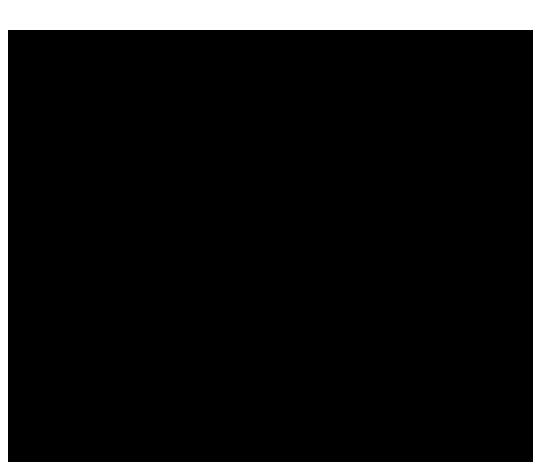 This screenshot has width=542, height=470. Describe the element at coordinates (271, 15) in the screenshot. I see `chart-title` at that location.